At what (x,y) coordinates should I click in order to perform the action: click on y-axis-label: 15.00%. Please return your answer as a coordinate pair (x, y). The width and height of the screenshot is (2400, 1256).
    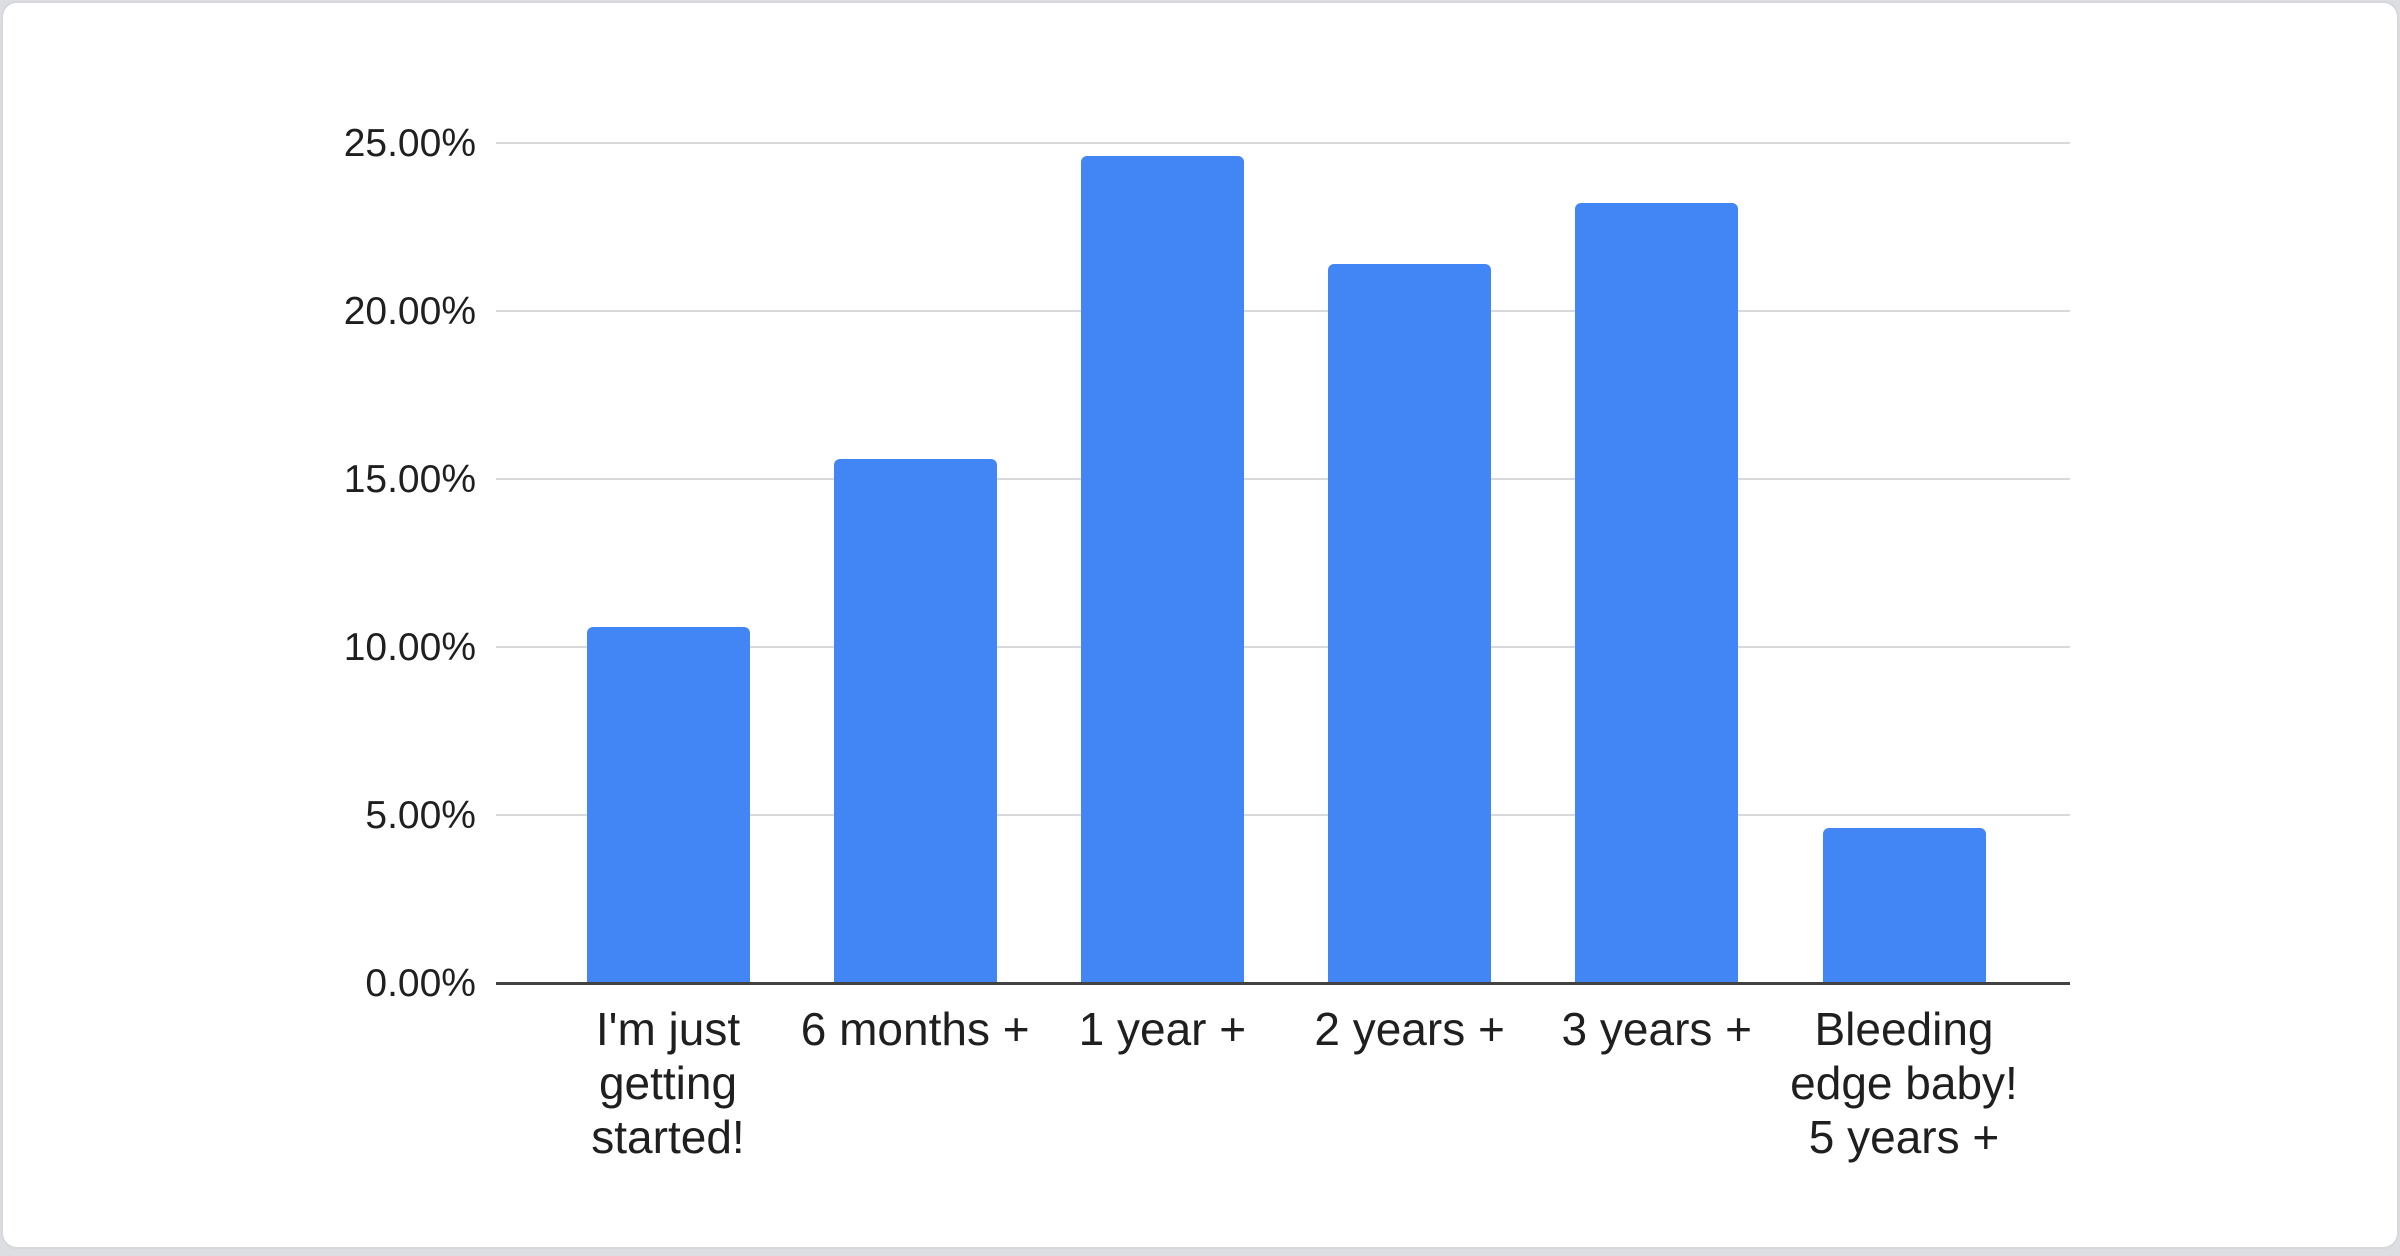
    Looking at the image, I should click on (409, 479).